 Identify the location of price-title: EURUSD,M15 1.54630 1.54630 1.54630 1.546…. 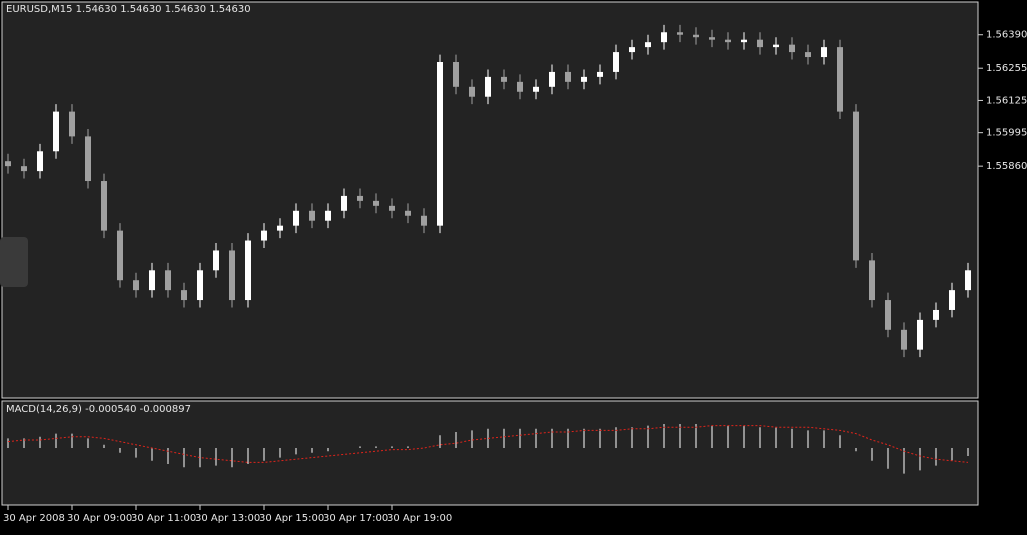
(128, 9).